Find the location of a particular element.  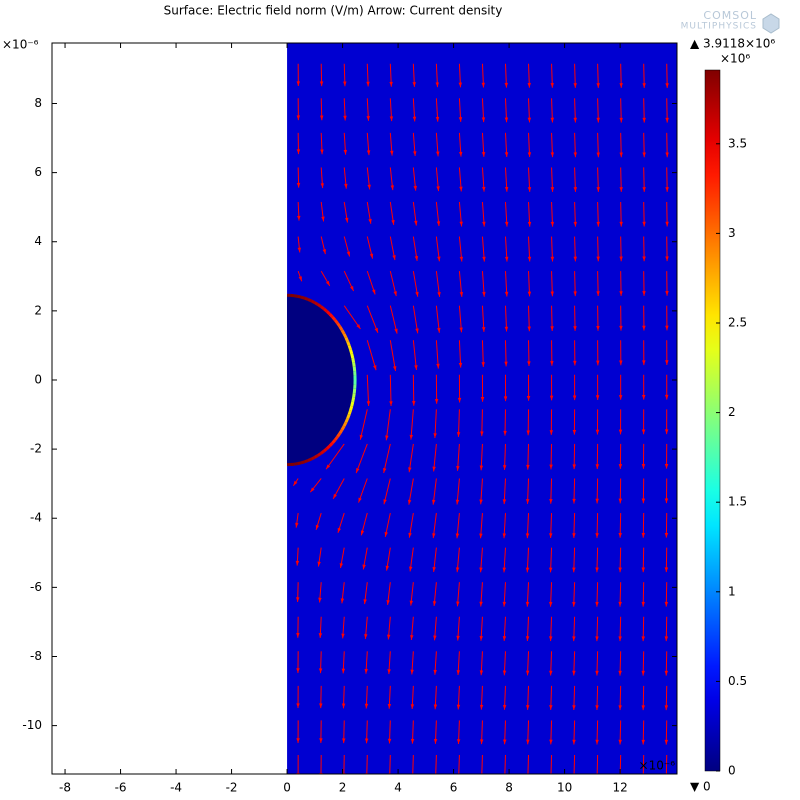

colorbar-max: ▲ 3.9118×10⁶ is located at coordinates (732, 44).